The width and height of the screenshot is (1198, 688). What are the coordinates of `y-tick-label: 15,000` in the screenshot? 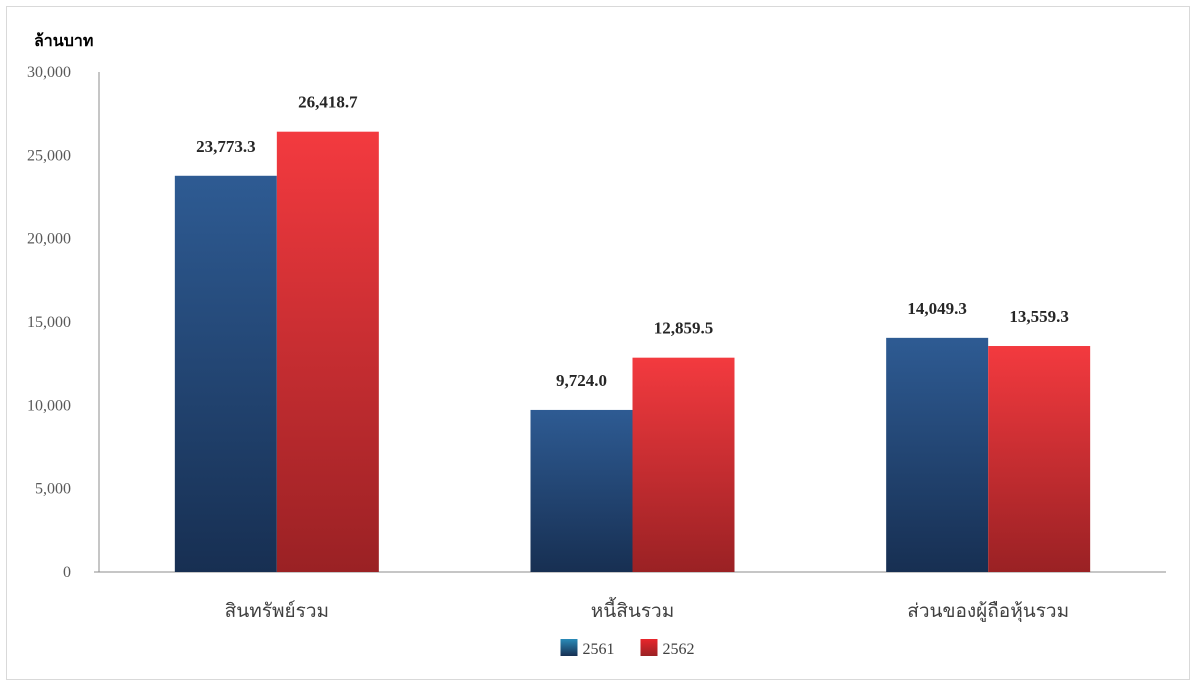 It's located at (49, 322).